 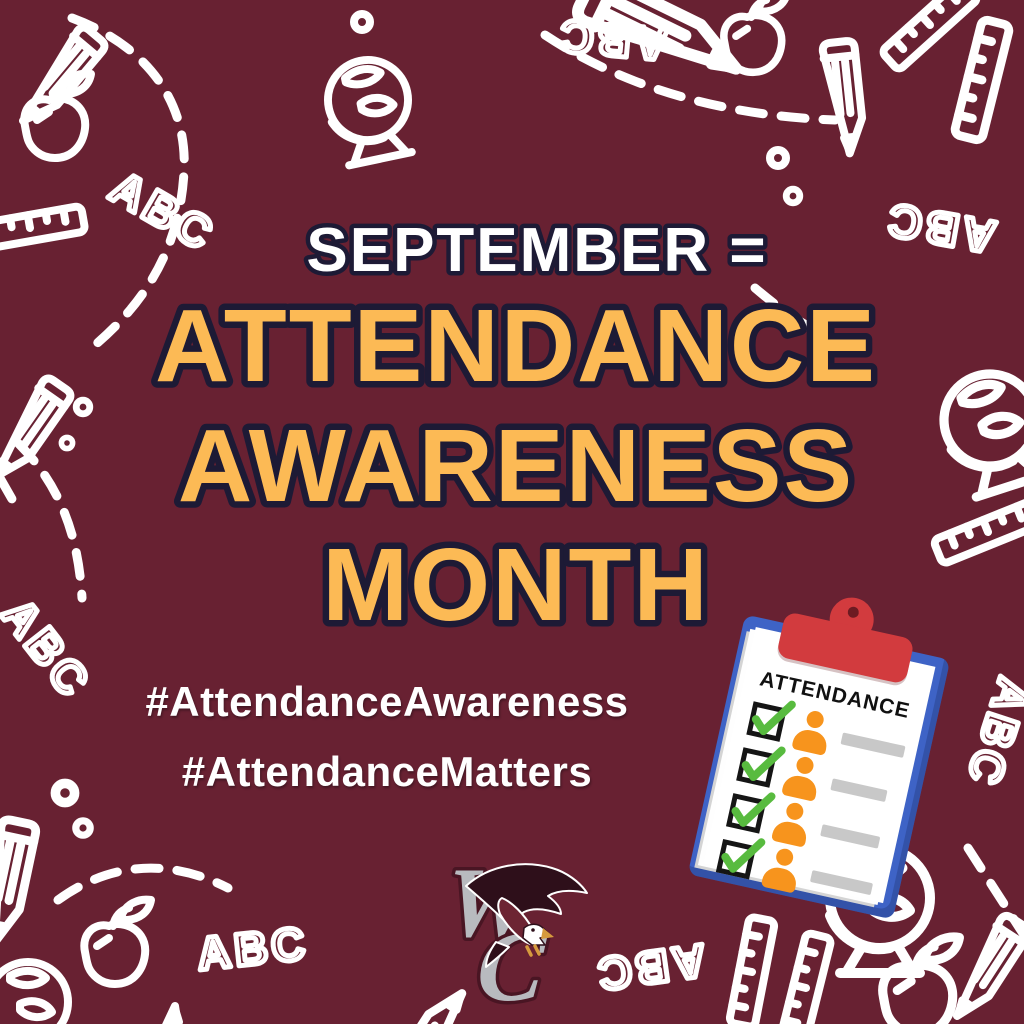 I want to click on eyebrow-text: SEPTEMBER =, so click(x=536, y=250).